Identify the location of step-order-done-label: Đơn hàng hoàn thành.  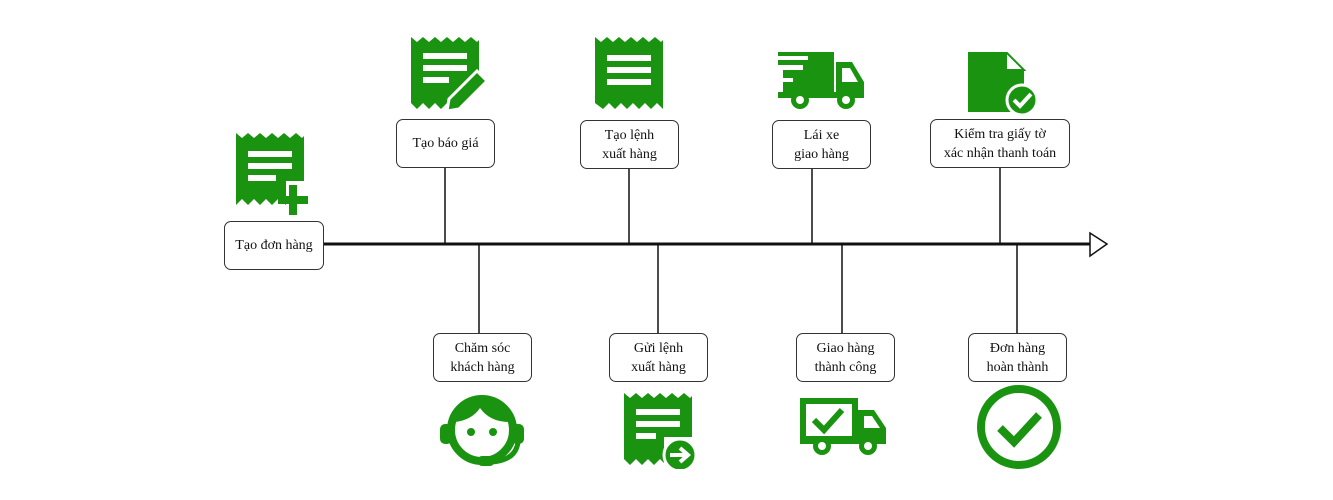
(1017, 357).